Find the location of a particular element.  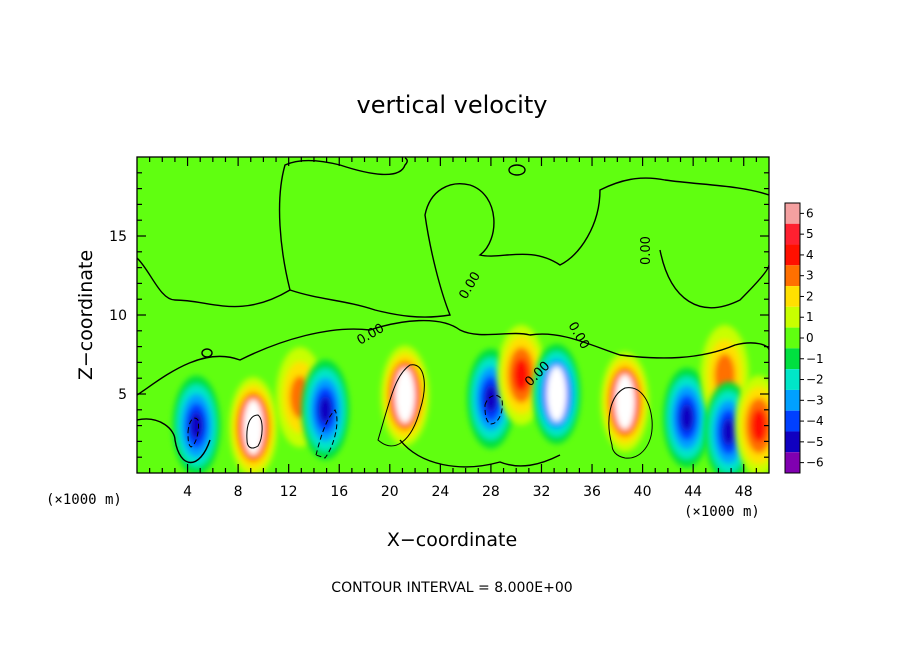

colorbar-label: −2 is located at coordinates (815, 380).